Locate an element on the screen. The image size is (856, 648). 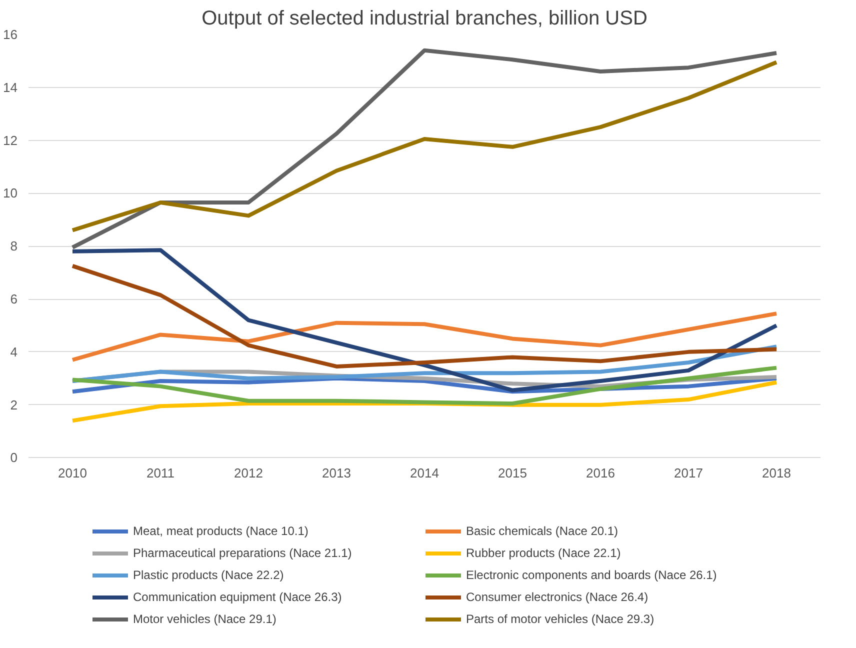
x-tick-label: 2014 is located at coordinates (424, 473).